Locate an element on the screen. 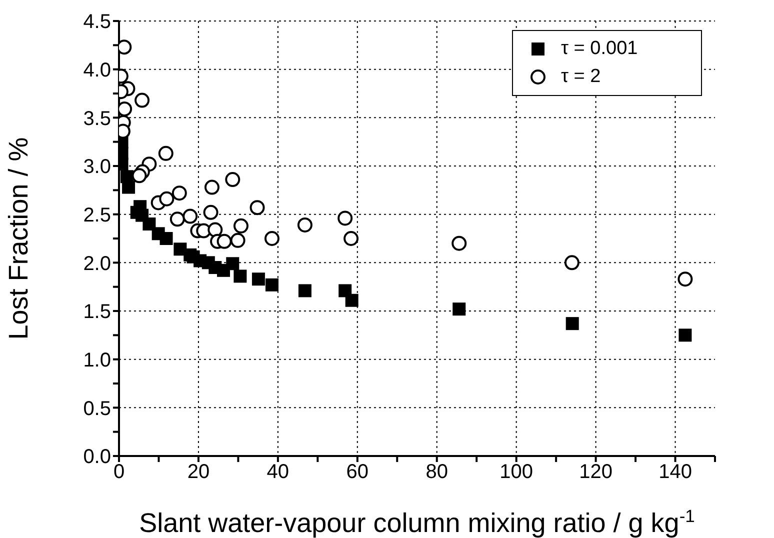  y-tick-label: 4.5 is located at coordinates (97, 22).